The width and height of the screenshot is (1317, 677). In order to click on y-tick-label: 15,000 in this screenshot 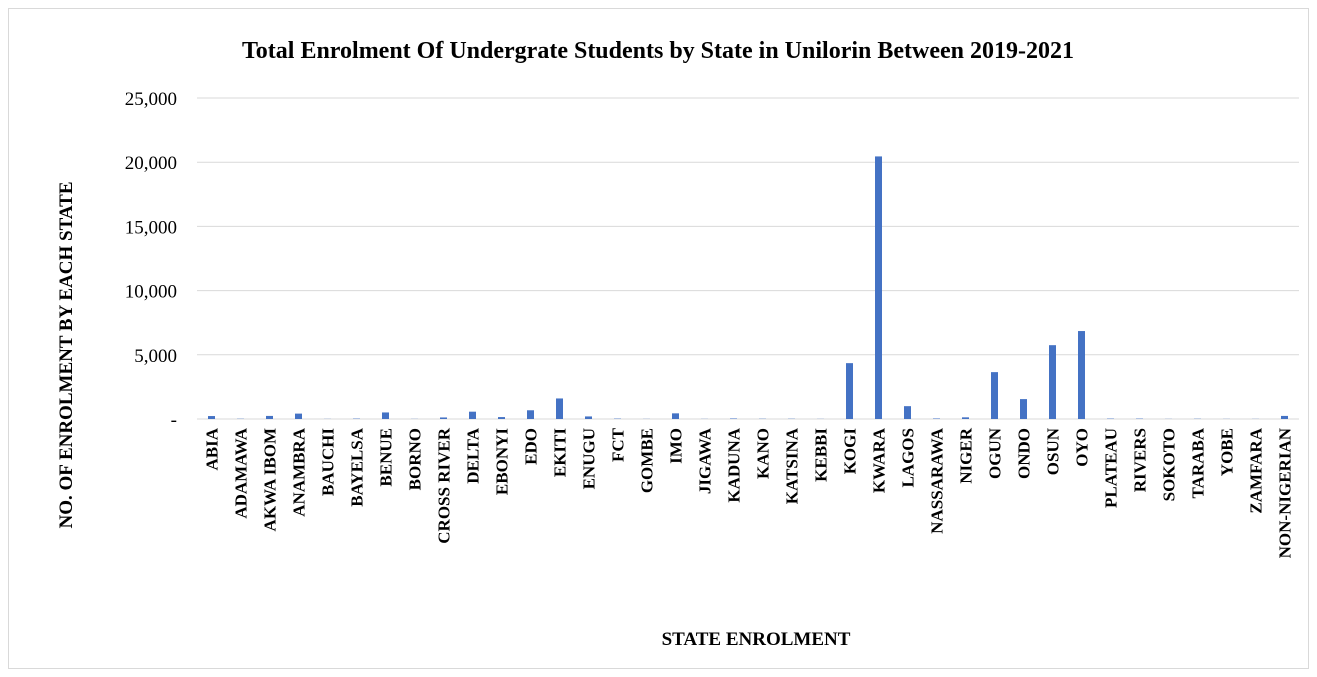, I will do `click(151, 227)`.